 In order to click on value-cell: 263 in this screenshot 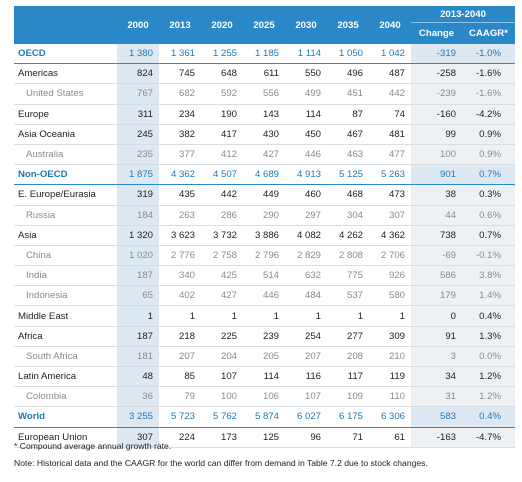, I will do `click(180, 215)`.